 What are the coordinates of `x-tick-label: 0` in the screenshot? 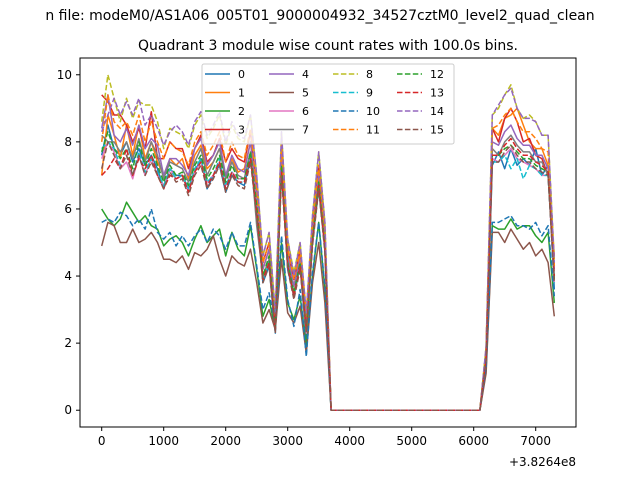 It's located at (102, 441).